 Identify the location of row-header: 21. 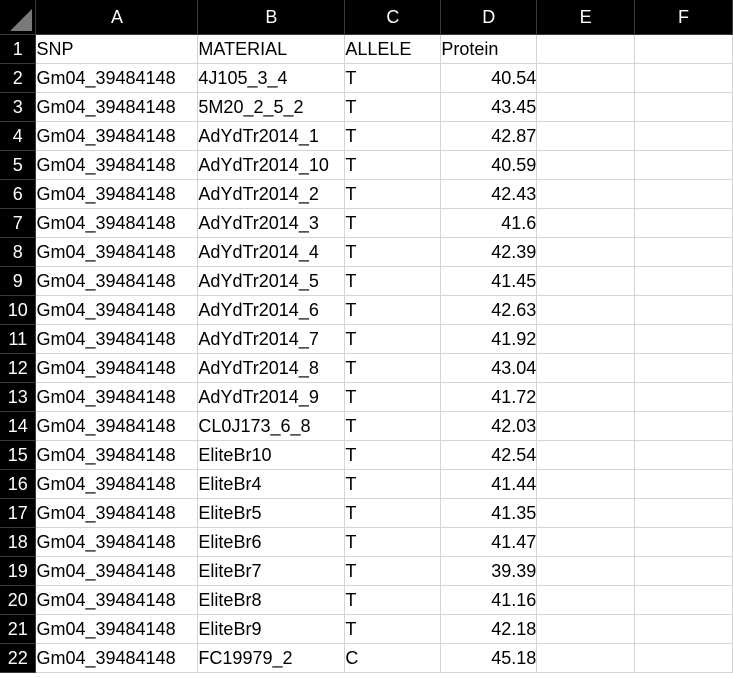
(18, 629).